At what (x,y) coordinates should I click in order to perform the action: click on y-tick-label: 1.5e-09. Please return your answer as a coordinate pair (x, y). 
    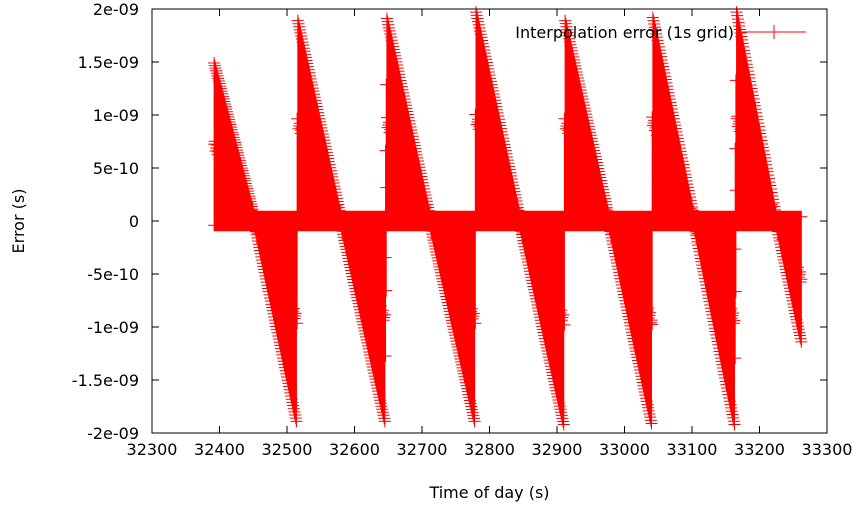
    Looking at the image, I should click on (108, 62).